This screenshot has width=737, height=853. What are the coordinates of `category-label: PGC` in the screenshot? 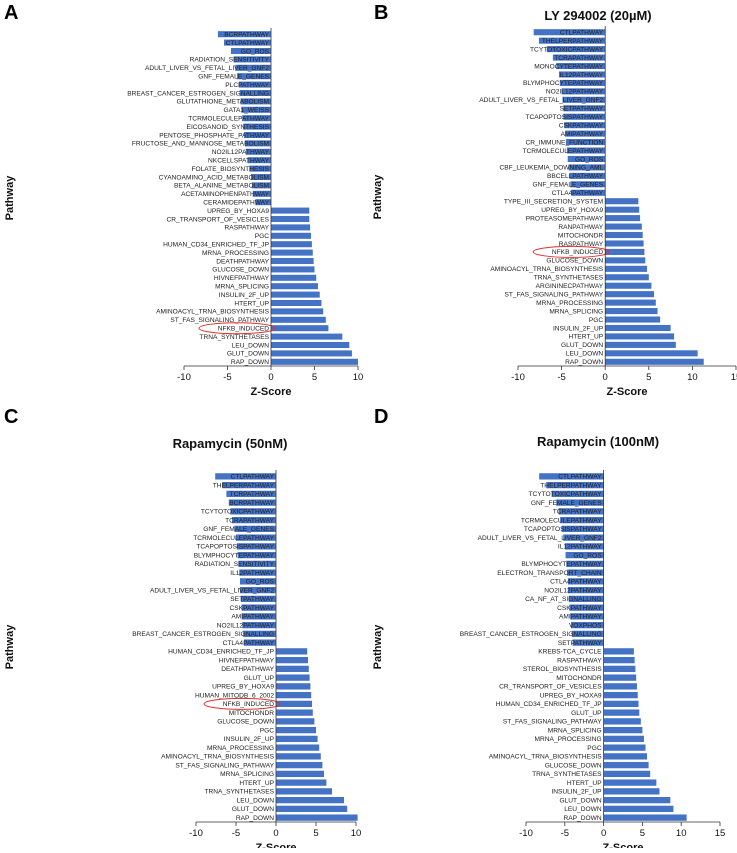 It's located at (262, 236).